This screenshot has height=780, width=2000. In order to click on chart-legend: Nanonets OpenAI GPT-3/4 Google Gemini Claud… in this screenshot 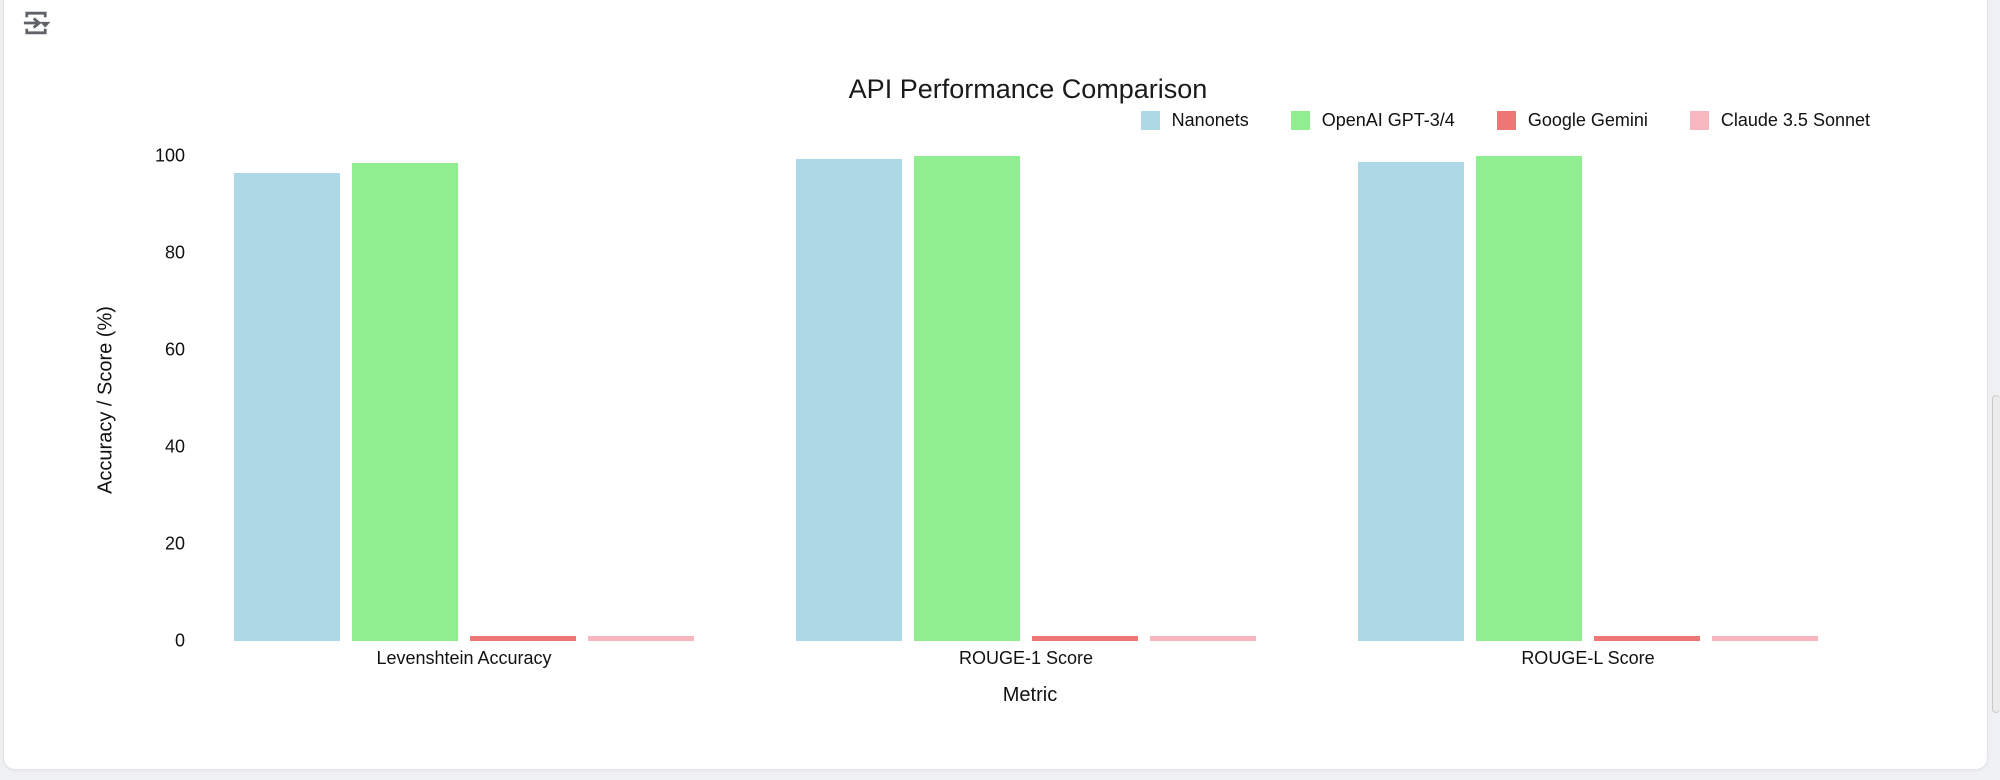, I will do `click(1505, 120)`.